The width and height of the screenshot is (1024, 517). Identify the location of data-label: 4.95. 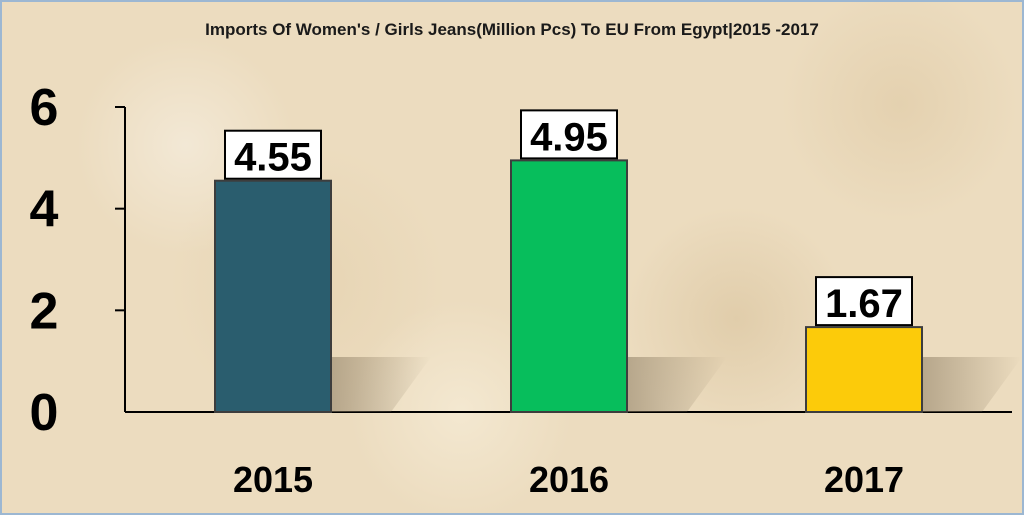
(569, 137).